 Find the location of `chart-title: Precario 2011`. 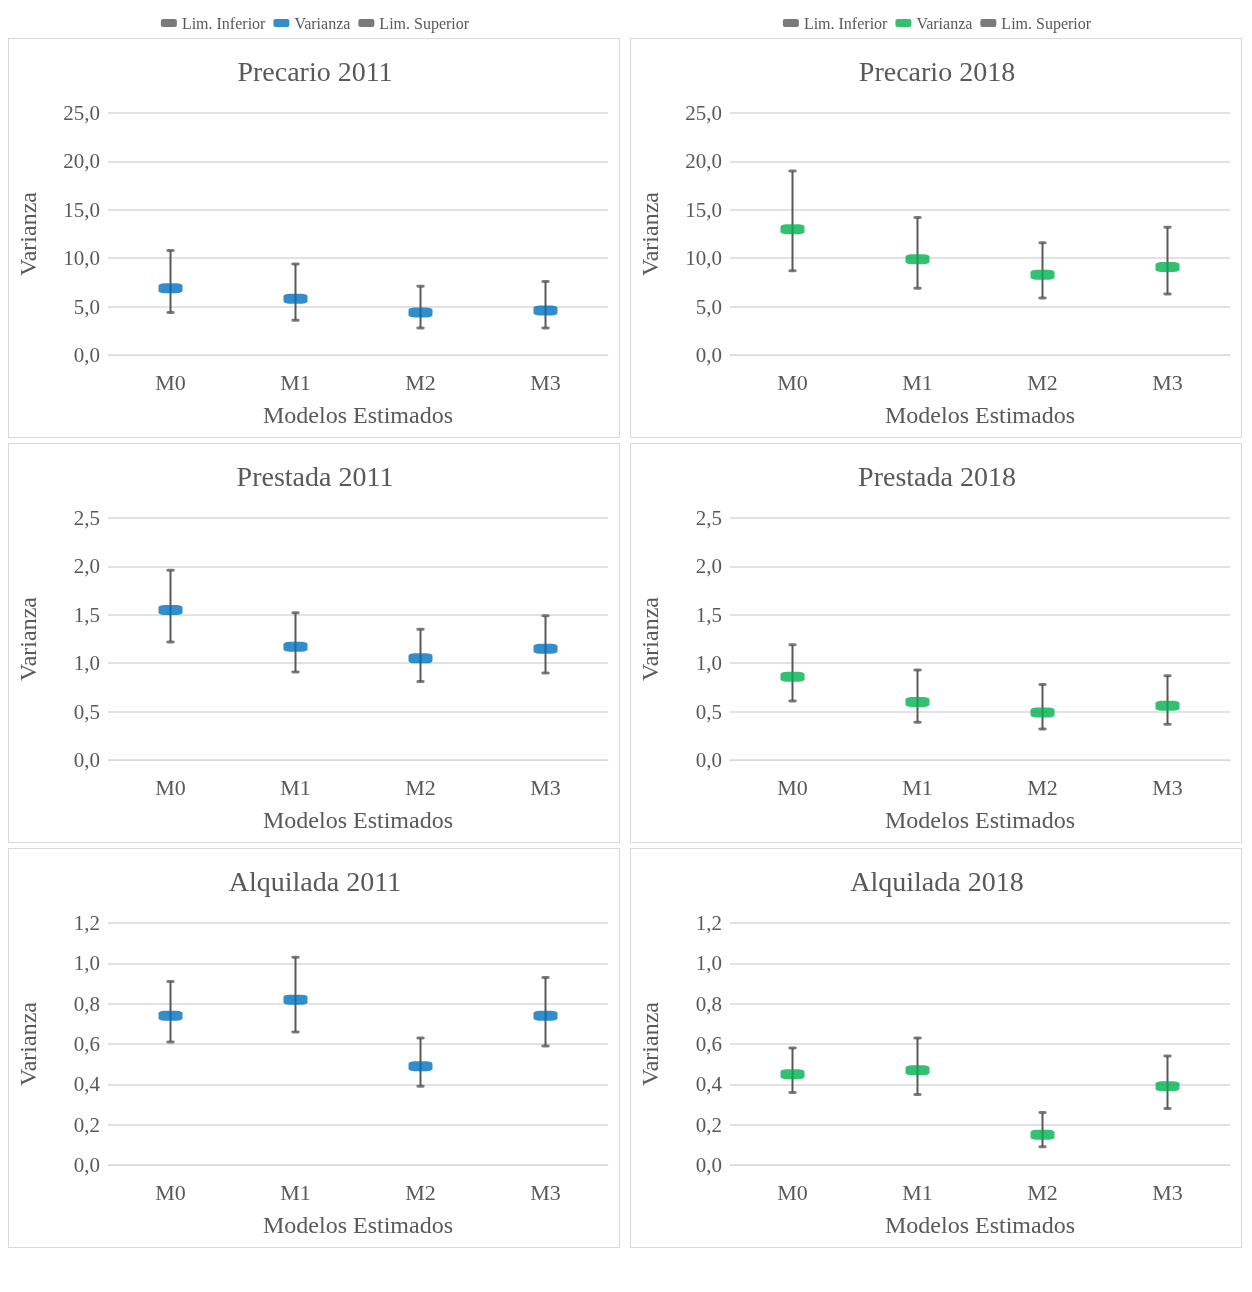

chart-title: Precario 2011 is located at coordinates (315, 71).